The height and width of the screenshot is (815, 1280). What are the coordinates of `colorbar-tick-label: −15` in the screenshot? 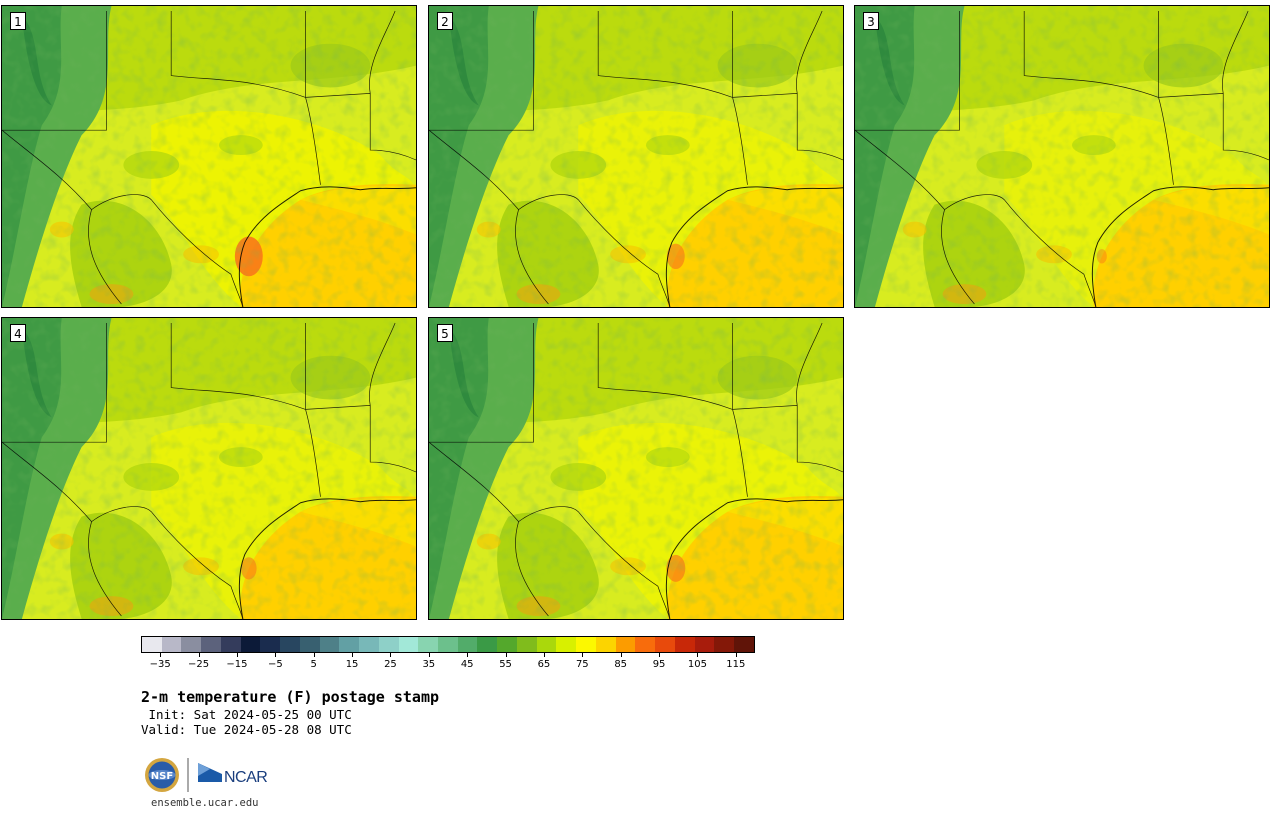 It's located at (237, 664).